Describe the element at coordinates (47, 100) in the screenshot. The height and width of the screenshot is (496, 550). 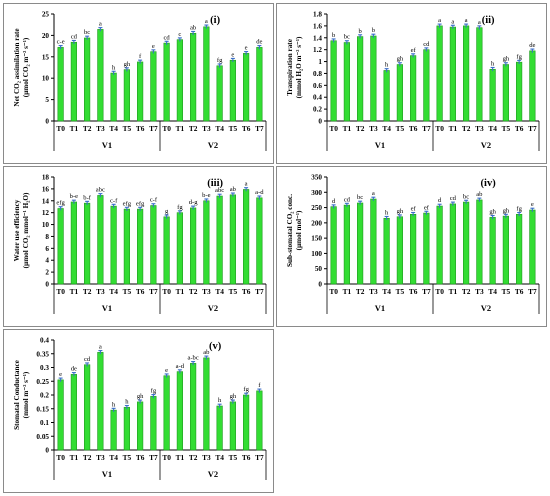
I see `y-tick-label: 5` at that location.